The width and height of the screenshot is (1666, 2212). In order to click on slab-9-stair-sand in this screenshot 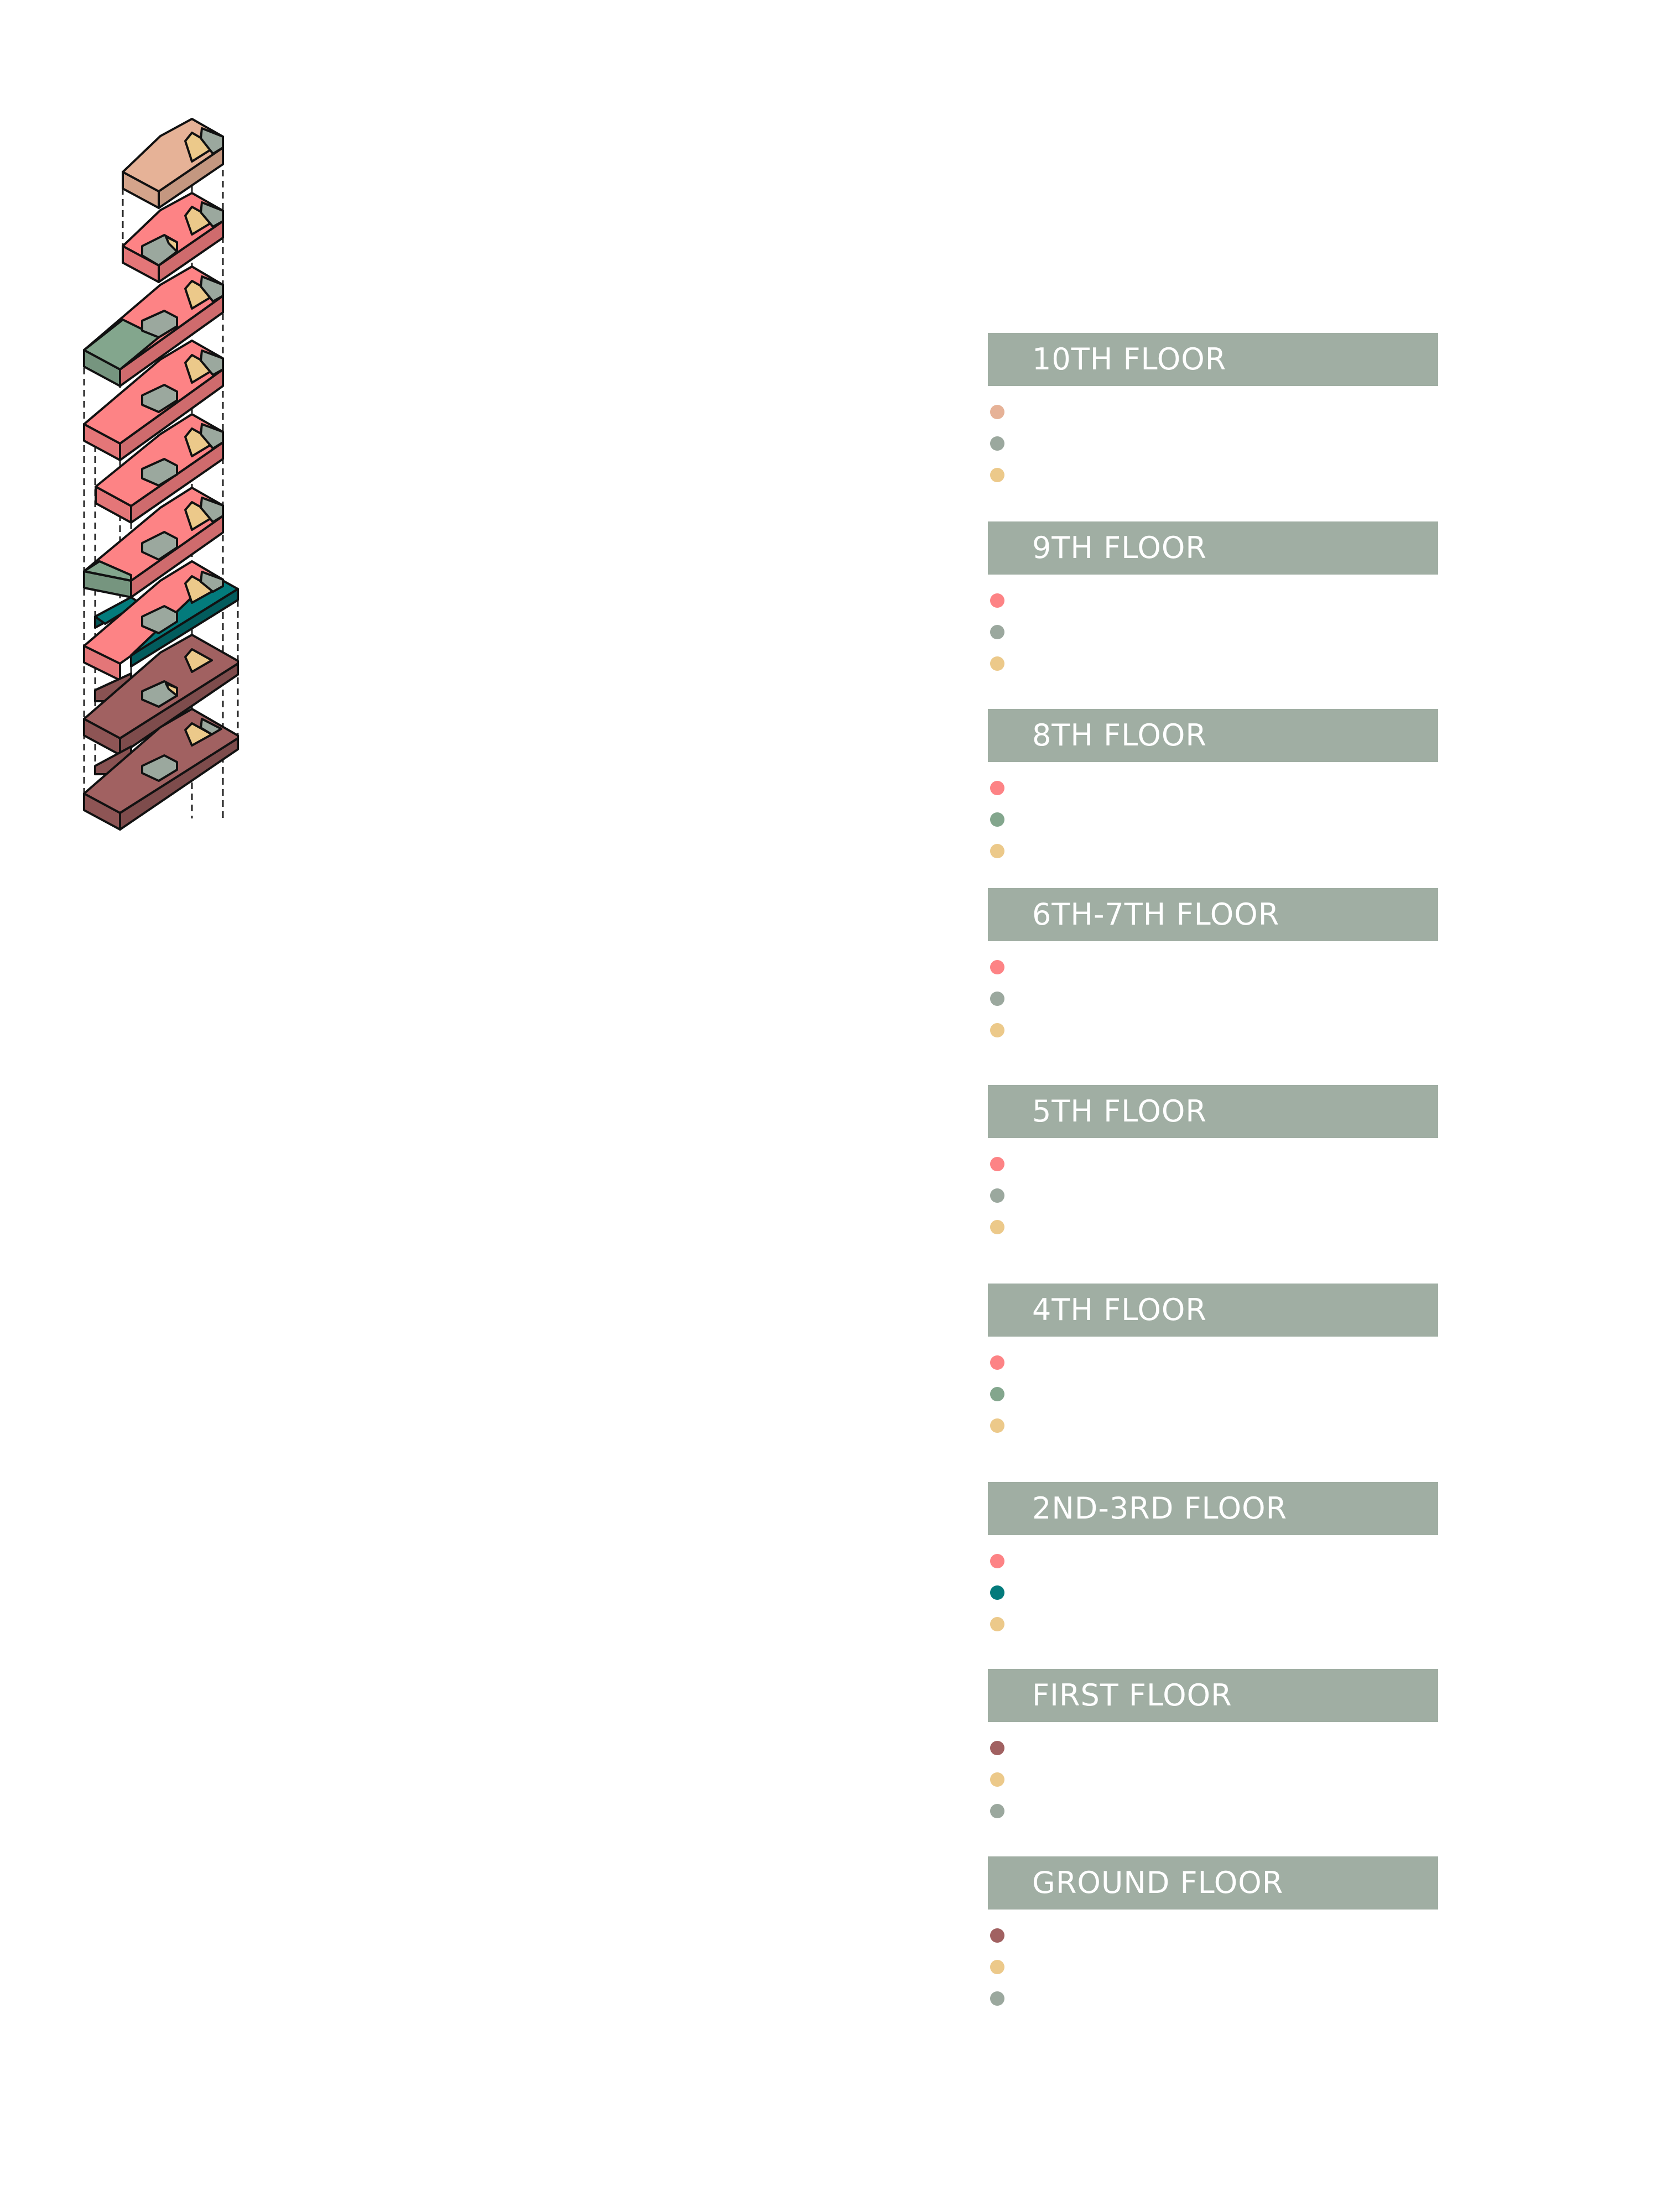, I will do `click(171, 245)`.